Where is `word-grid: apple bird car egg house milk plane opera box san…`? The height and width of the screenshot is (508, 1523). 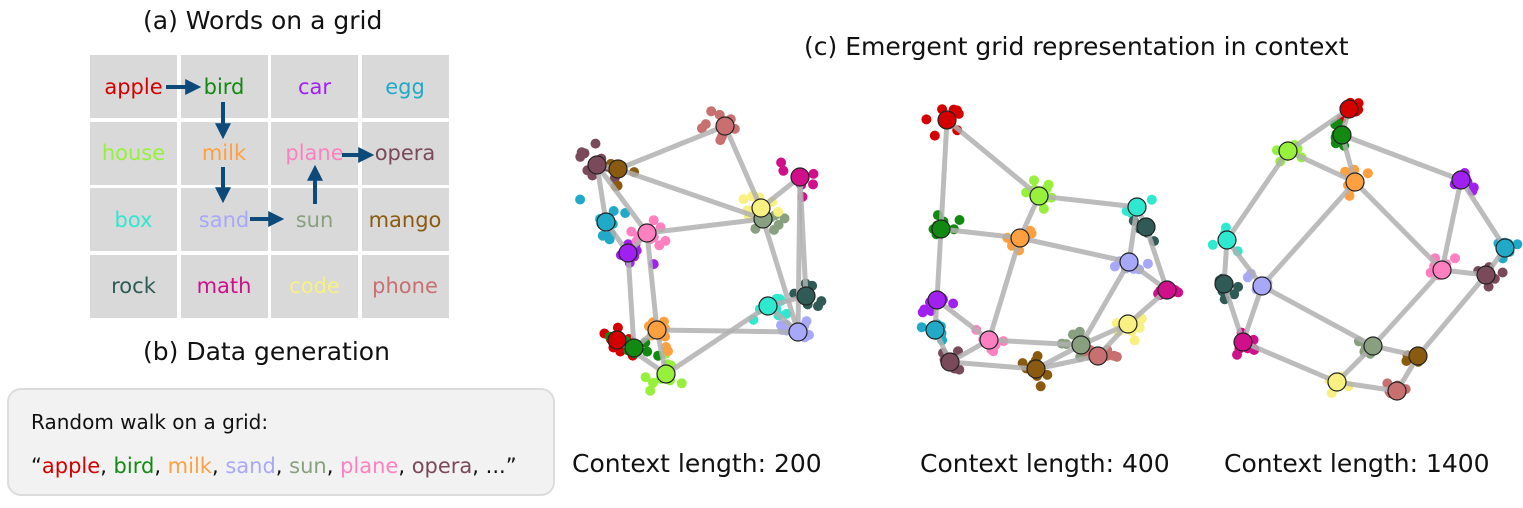
word-grid: apple bird car egg house milk plane opera box san… is located at coordinates (269, 186).